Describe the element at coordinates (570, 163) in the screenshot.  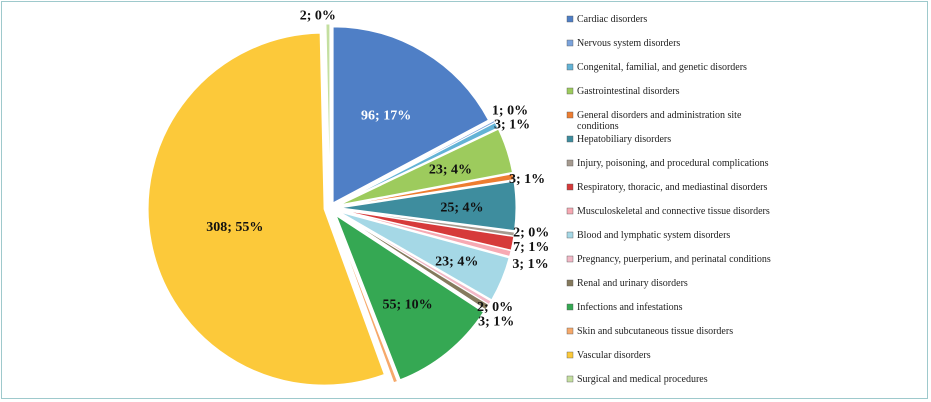
I see `legend-swatch-injury-poisoning-and-procedural-complications` at that location.